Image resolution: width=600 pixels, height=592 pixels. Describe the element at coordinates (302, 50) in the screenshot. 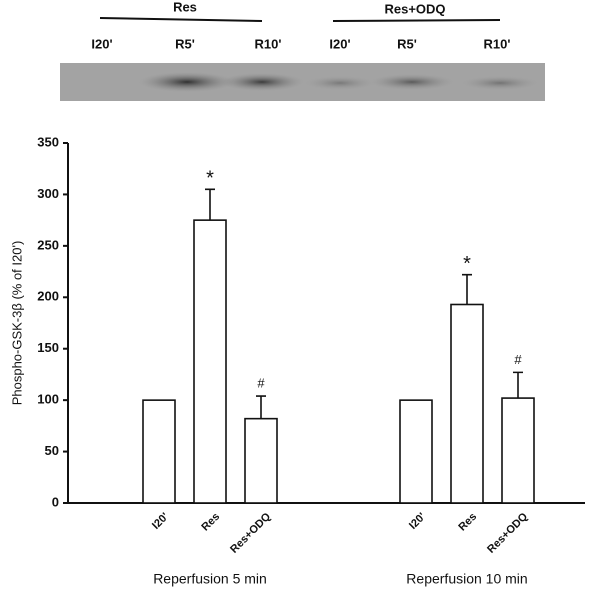

I see `blot: Res Res+ODQ I20' R5' R10' I20' R5' R10'` at that location.